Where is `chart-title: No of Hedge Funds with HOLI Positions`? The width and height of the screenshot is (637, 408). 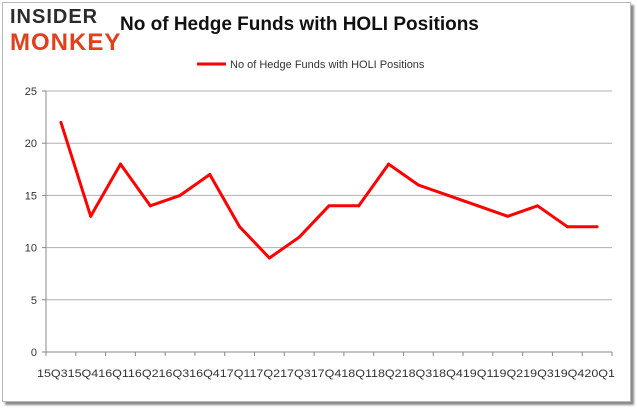
chart-title: No of Hedge Funds with HOLI Positions is located at coordinates (299, 24).